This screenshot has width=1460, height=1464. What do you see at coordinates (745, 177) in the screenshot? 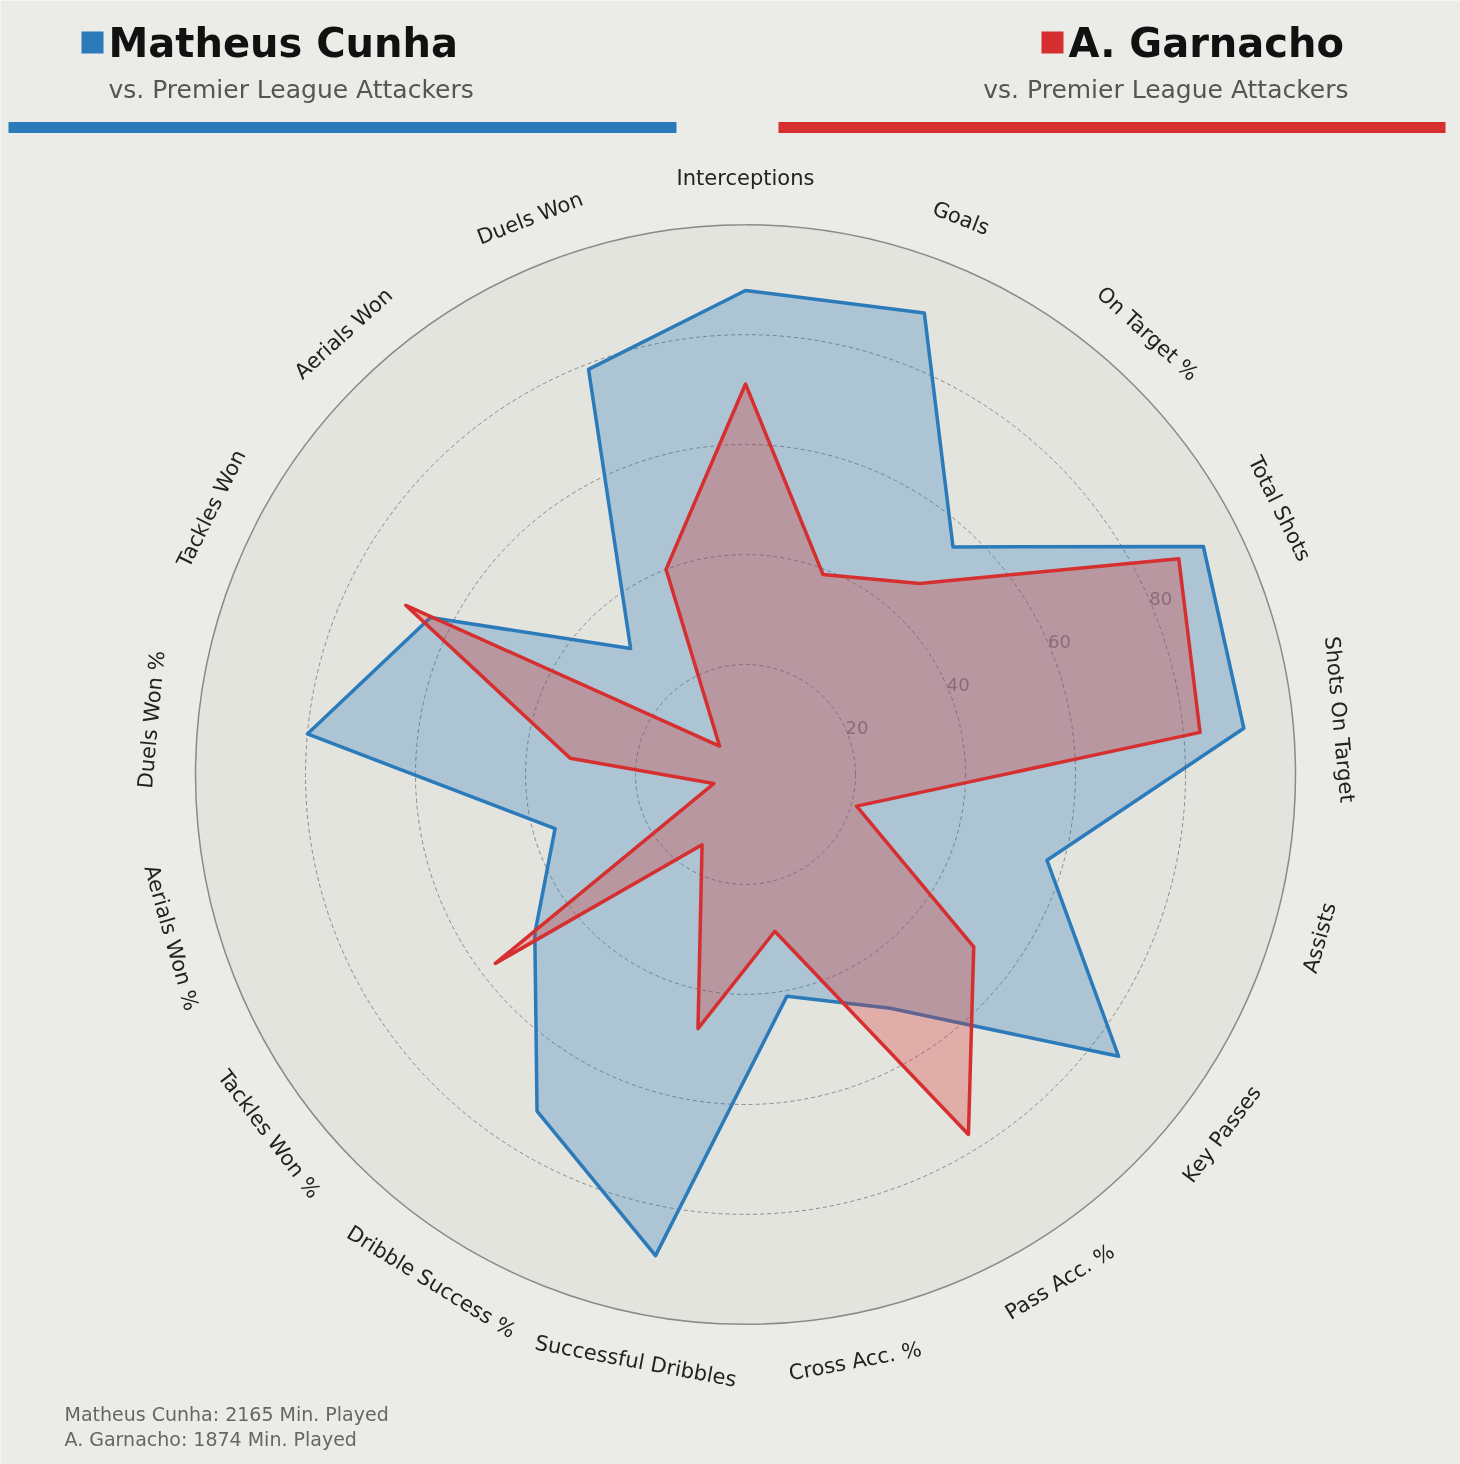
I see `spoke-label: Interceptions` at bounding box center [745, 177].